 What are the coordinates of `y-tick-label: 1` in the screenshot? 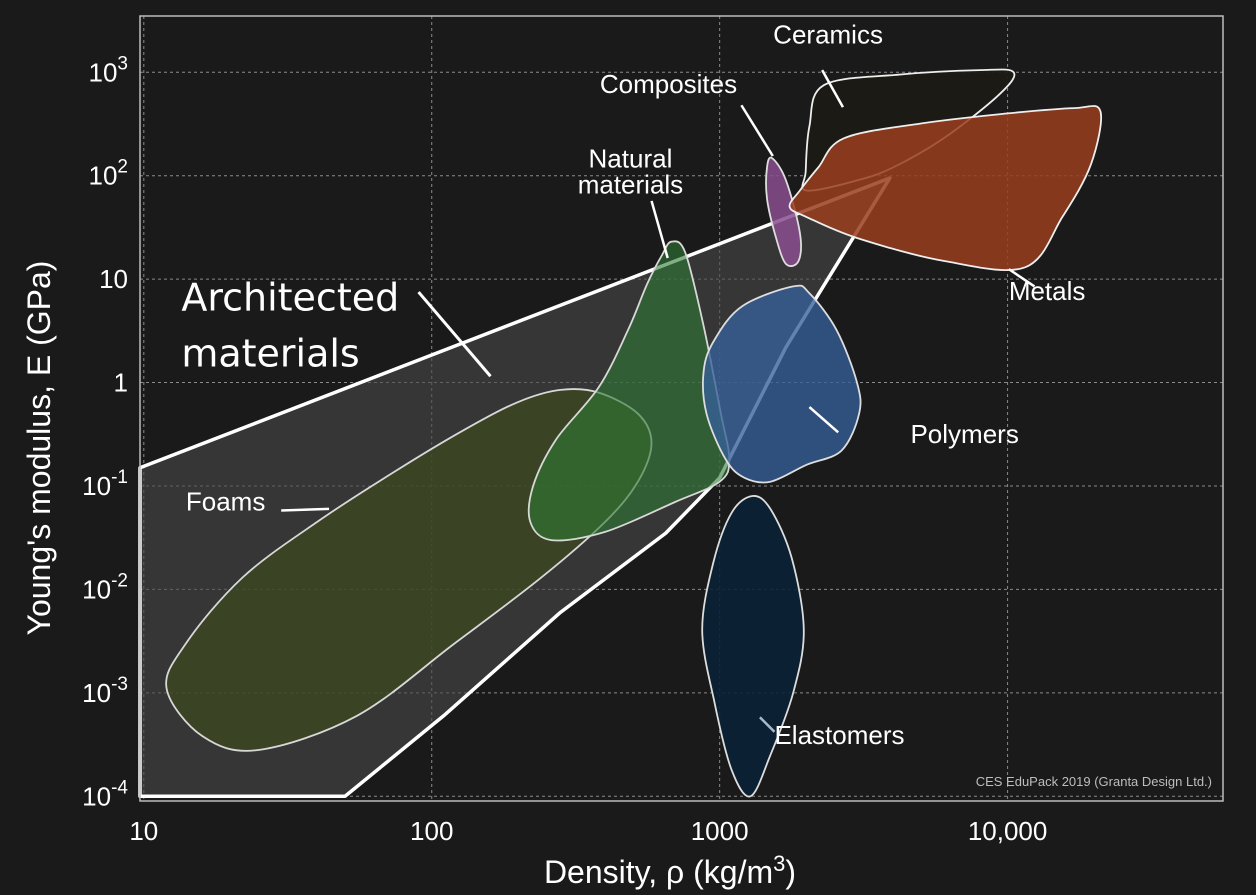 It's located at (121, 383).